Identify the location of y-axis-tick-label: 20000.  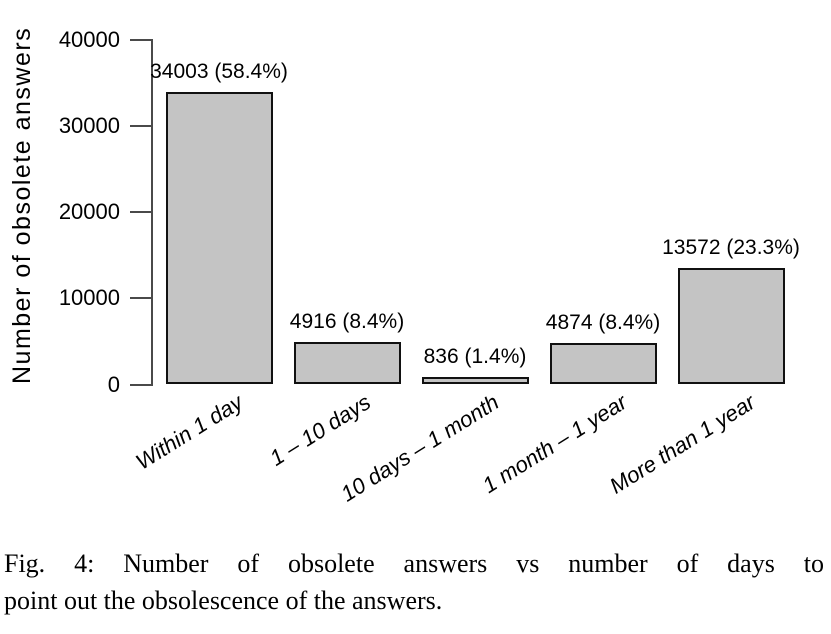
(89, 212).